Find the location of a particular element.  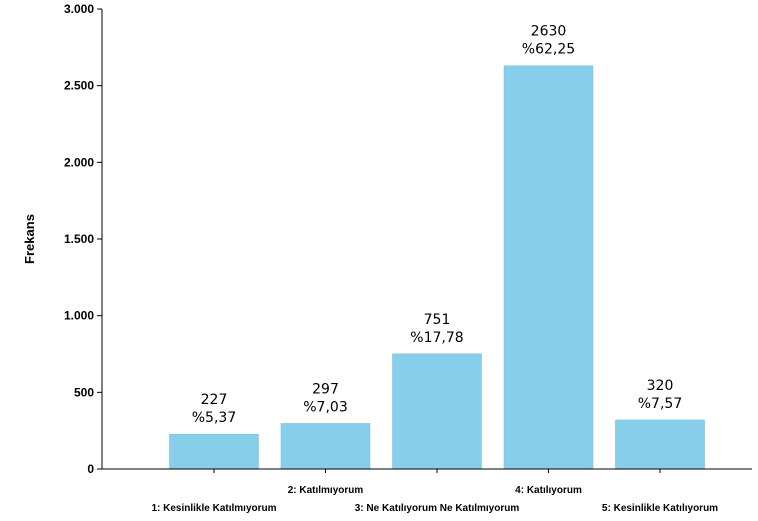

y-tick-label: 0 is located at coordinates (90, 469).